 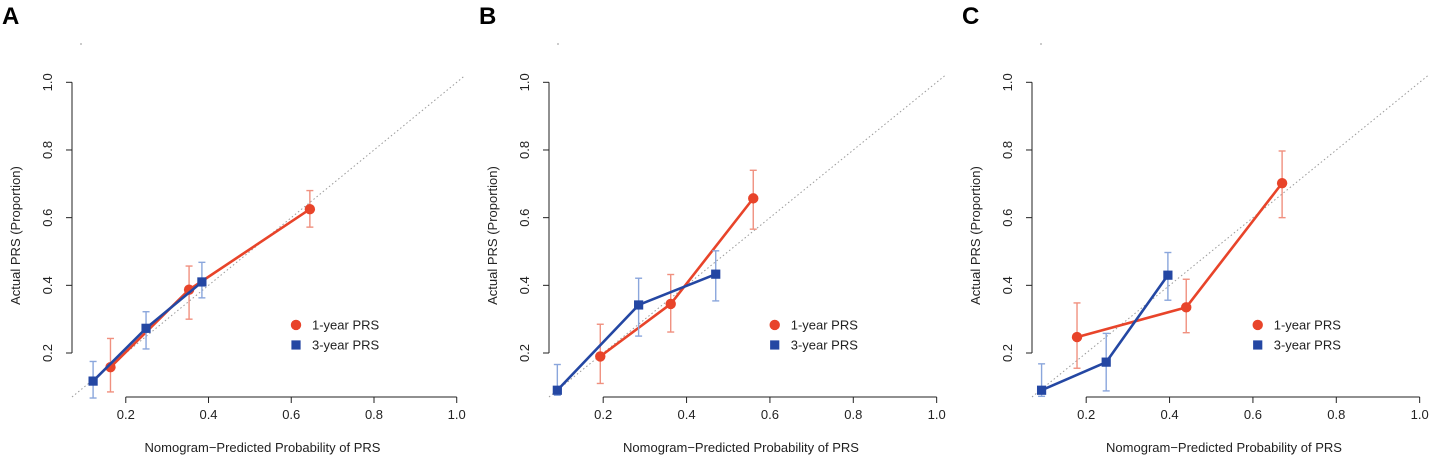 What do you see at coordinates (487, 16) in the screenshot?
I see `panel-letter: B` at bounding box center [487, 16].